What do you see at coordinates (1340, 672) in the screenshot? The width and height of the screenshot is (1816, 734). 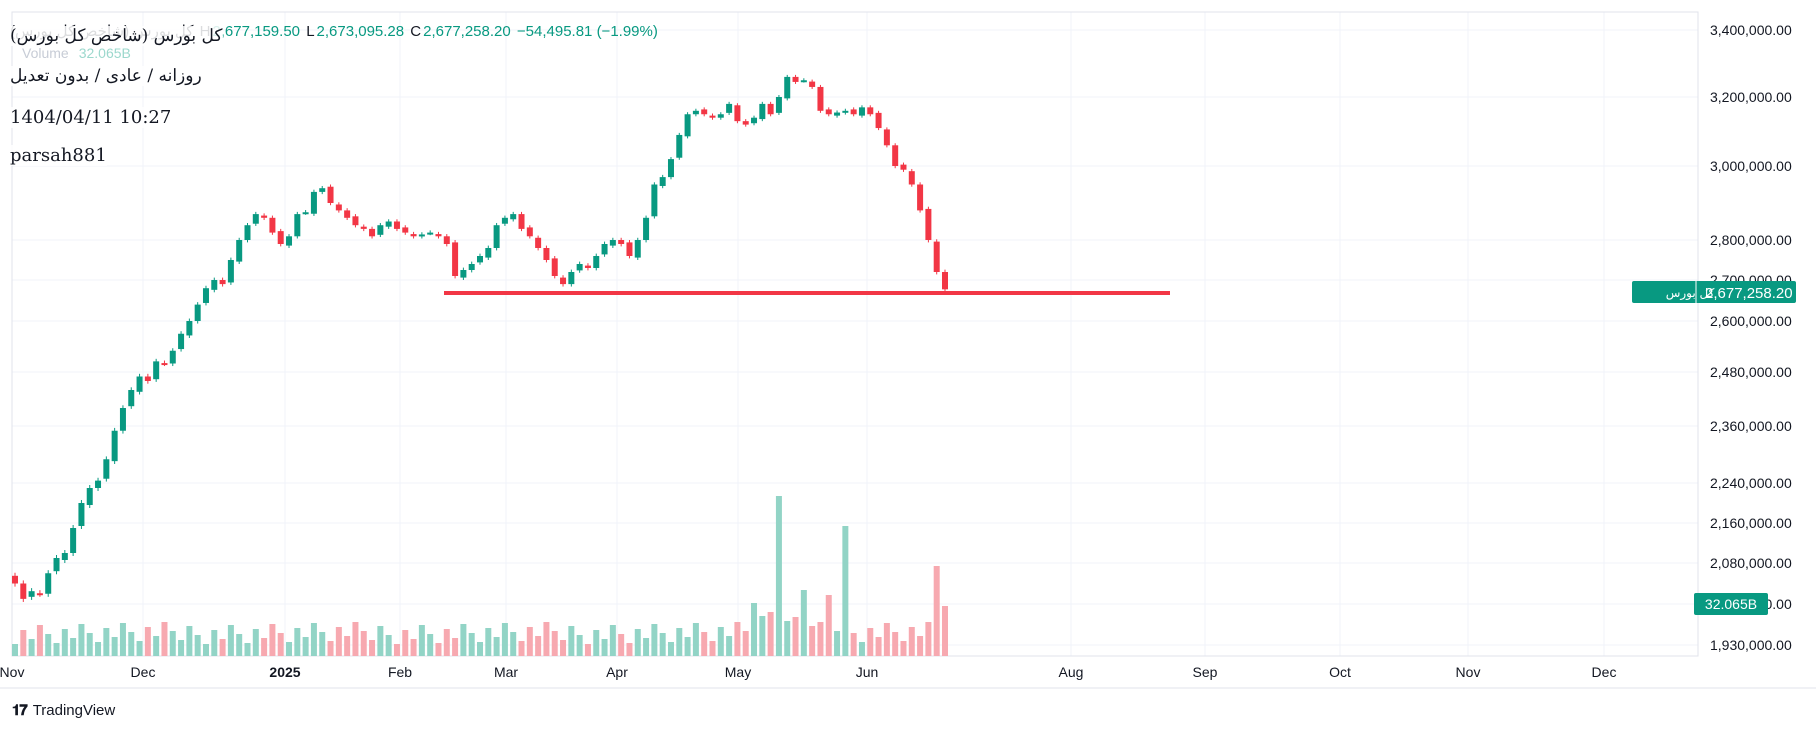 I see `time-tick-label: Oct` at bounding box center [1340, 672].